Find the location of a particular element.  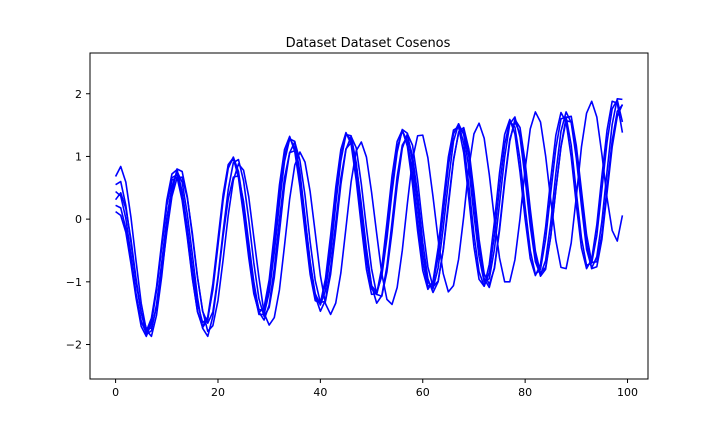

y-tick-label: 0 is located at coordinates (78, 219).